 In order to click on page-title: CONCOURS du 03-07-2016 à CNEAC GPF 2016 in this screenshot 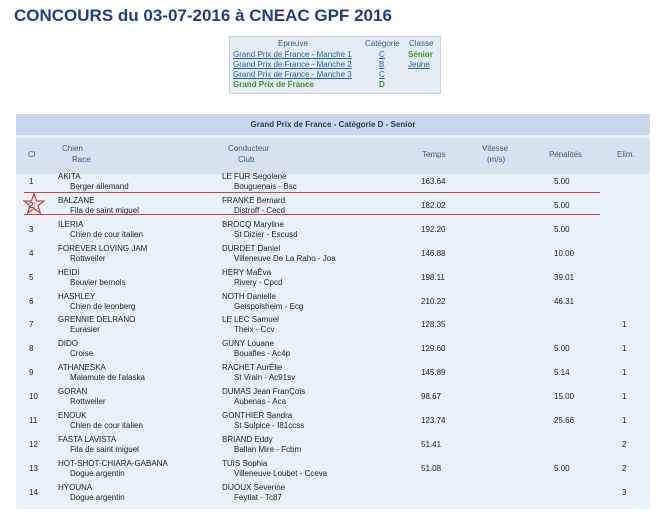, I will do `click(203, 15)`.